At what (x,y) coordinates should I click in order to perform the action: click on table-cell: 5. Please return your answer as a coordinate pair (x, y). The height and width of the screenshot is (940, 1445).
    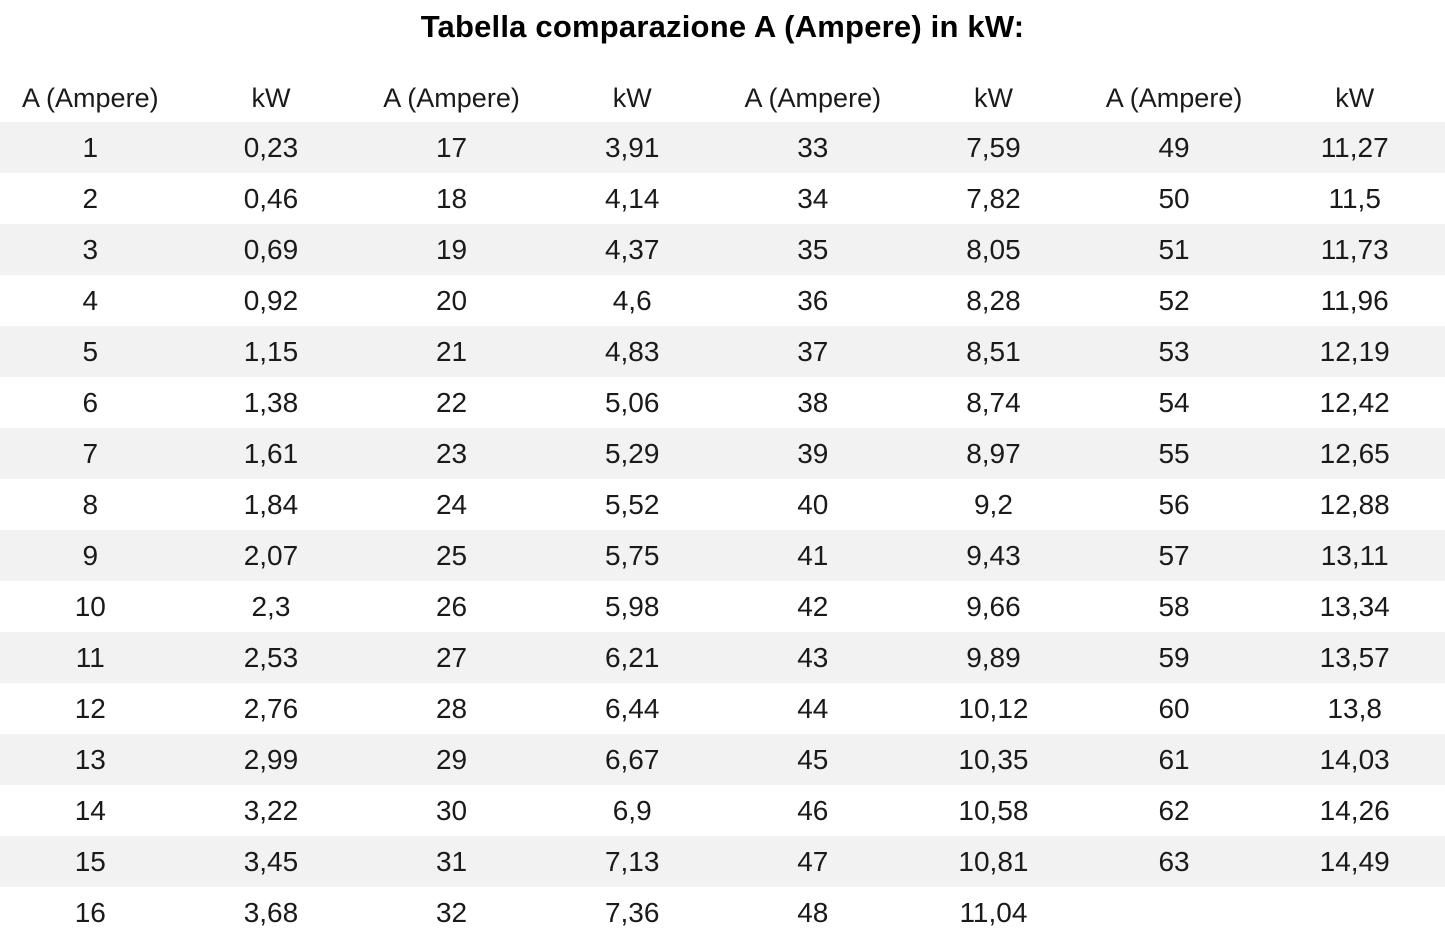
    Looking at the image, I should click on (90, 351).